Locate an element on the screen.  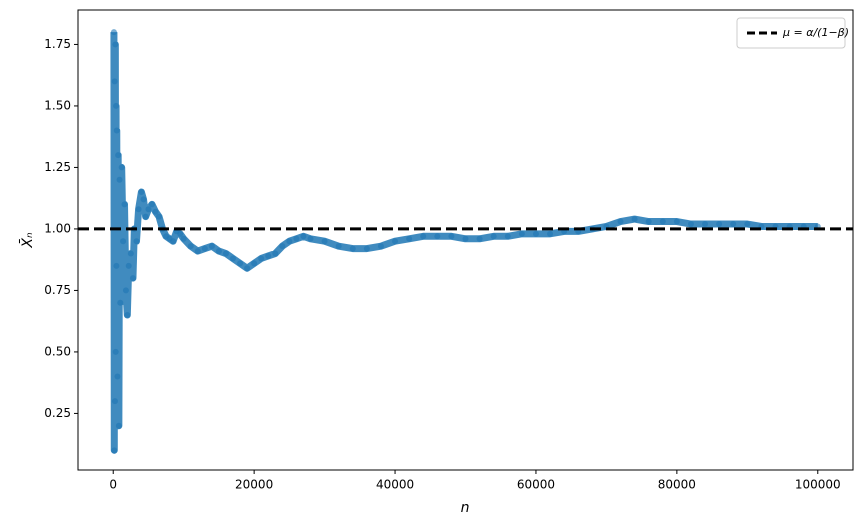
y-tick-label: 1.00 is located at coordinates (57, 228).